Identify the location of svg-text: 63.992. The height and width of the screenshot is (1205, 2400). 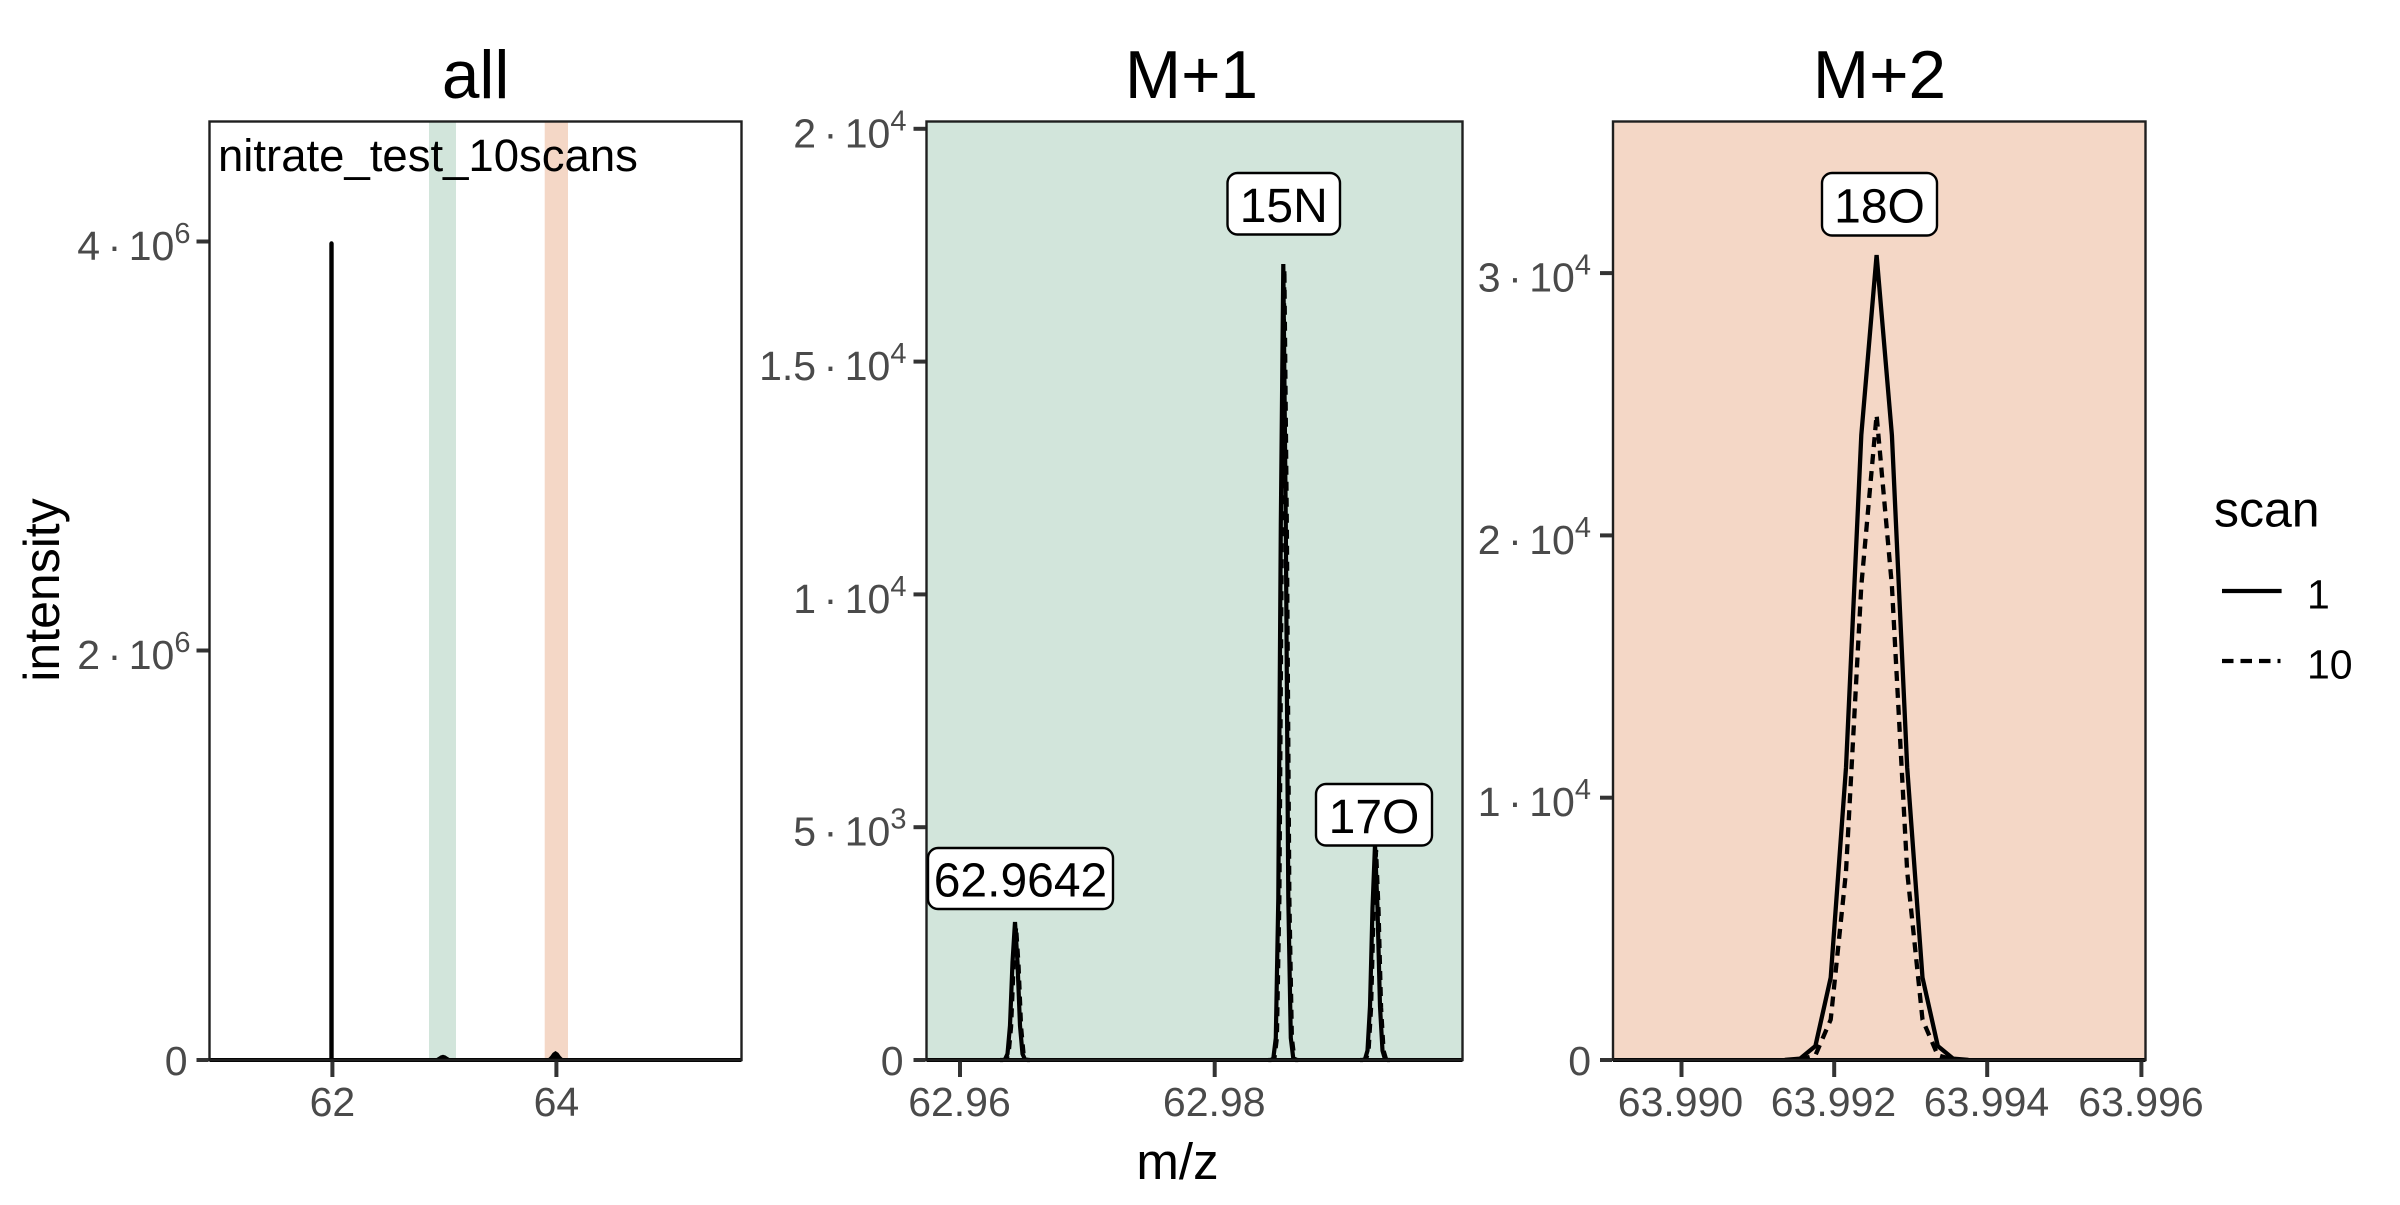
(1833, 1102).